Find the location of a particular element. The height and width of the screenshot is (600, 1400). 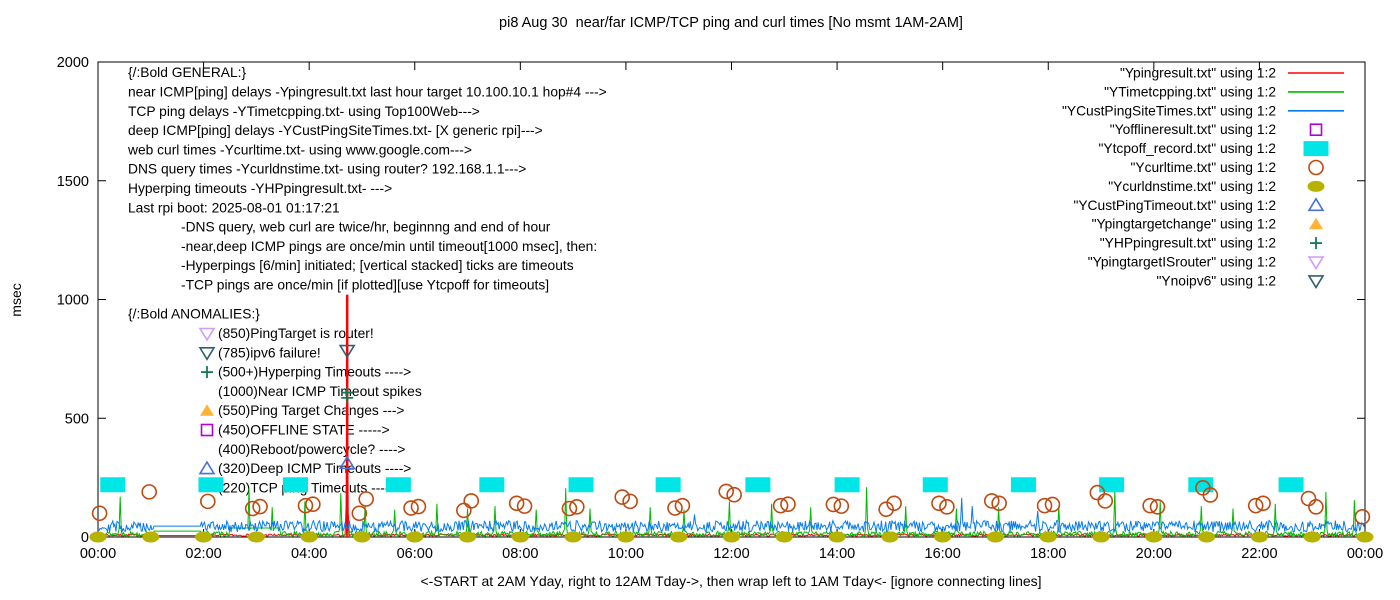

svg-text: {/:Bold ANOMALIES:} is located at coordinates (194, 314).